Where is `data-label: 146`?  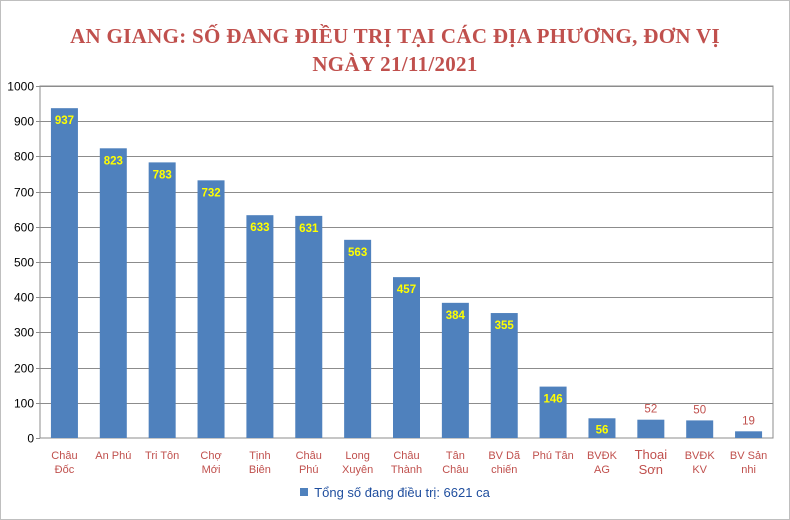 data-label: 146 is located at coordinates (553, 400).